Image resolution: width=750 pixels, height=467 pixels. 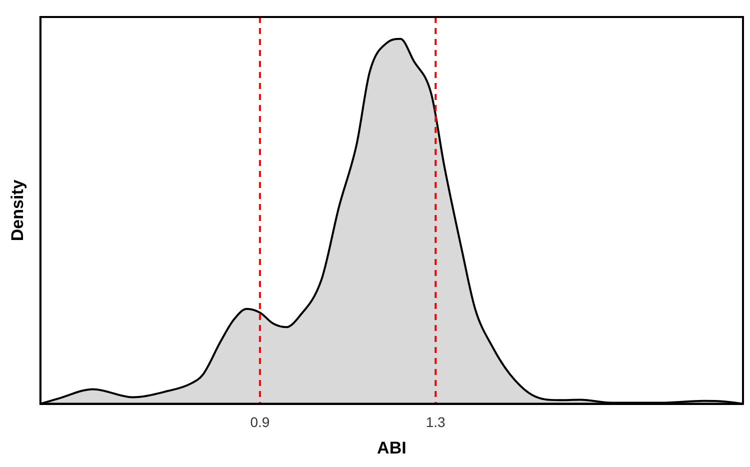 What do you see at coordinates (260, 422) in the screenshot?
I see `x-tick-label: 0.9` at bounding box center [260, 422].